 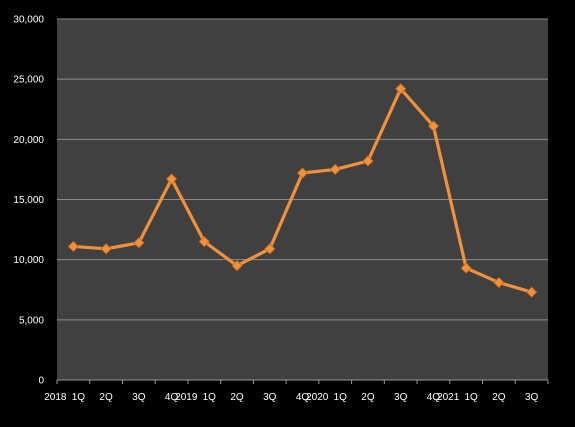 What do you see at coordinates (41, 381) in the screenshot?
I see `y-tick-label: 0` at bounding box center [41, 381].